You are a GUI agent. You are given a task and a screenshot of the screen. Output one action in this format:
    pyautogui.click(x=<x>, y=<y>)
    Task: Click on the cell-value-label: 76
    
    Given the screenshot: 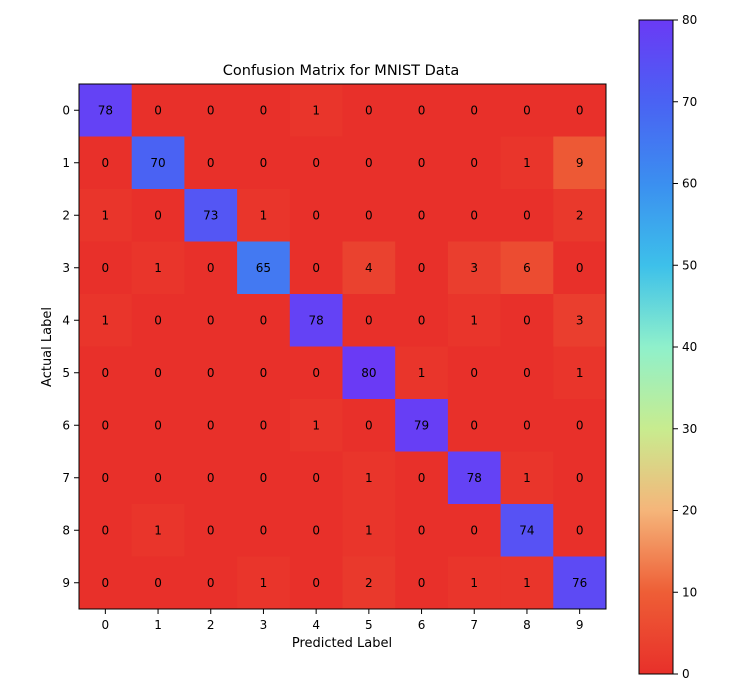 What is the action you would take?
    pyautogui.click(x=579, y=583)
    